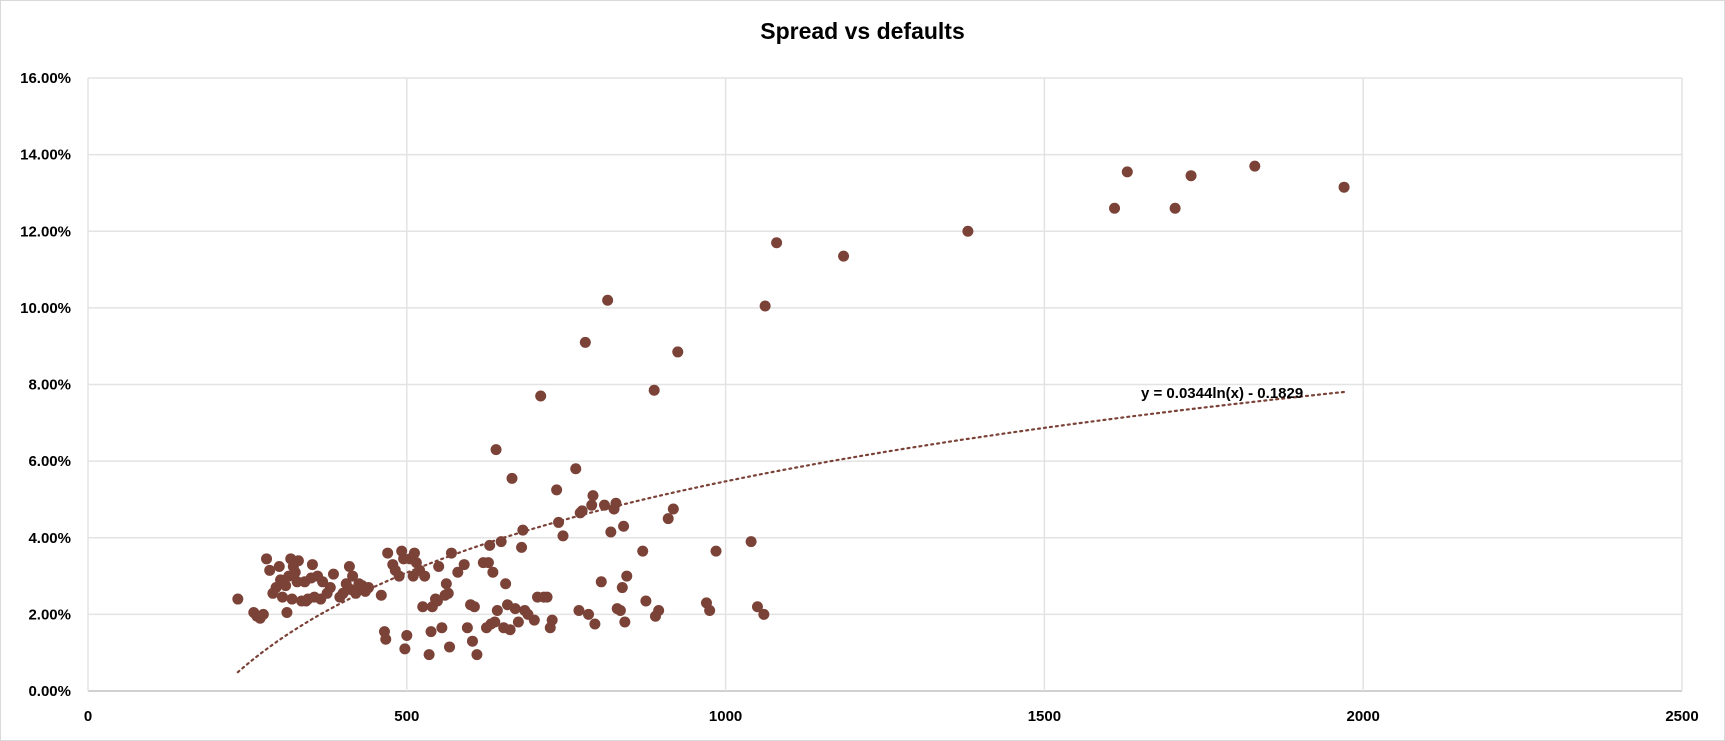 This screenshot has height=741, width=1725. What do you see at coordinates (49, 538) in the screenshot?
I see `y-tick-label: 4.00%` at bounding box center [49, 538].